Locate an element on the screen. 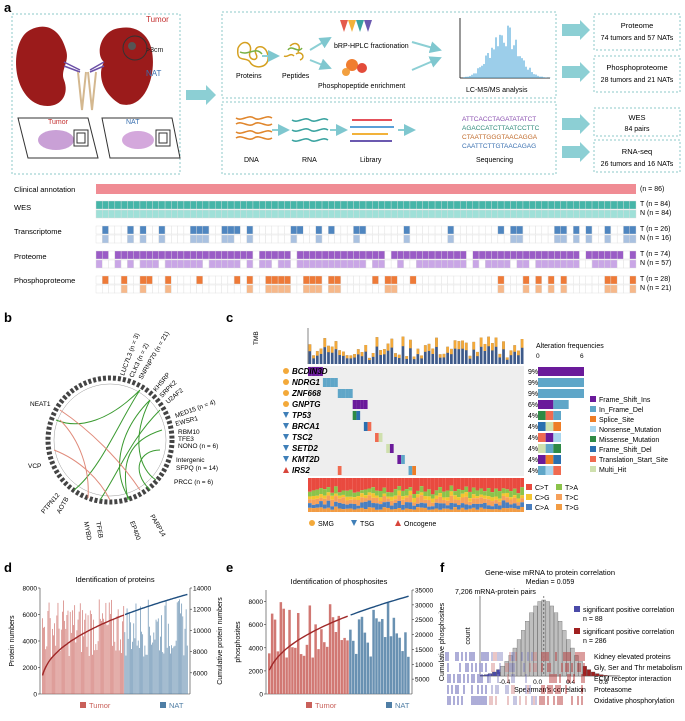  legend-label: Frame_Shift_Ins is located at coordinates (625, 400).